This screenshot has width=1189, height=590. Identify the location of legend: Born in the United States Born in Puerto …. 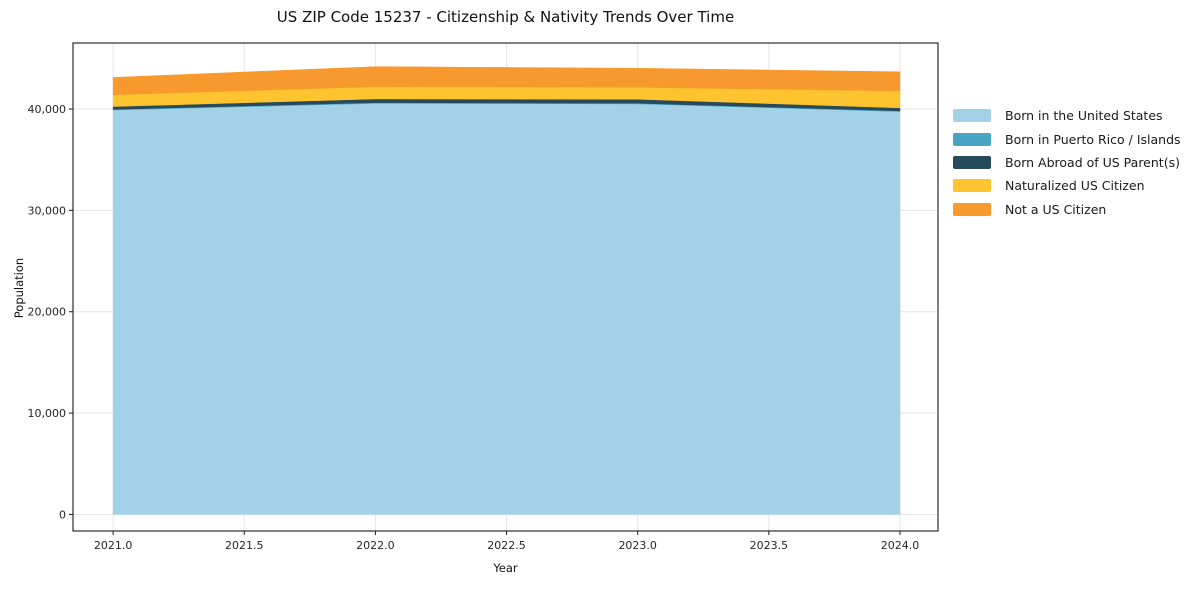
(1067, 162).